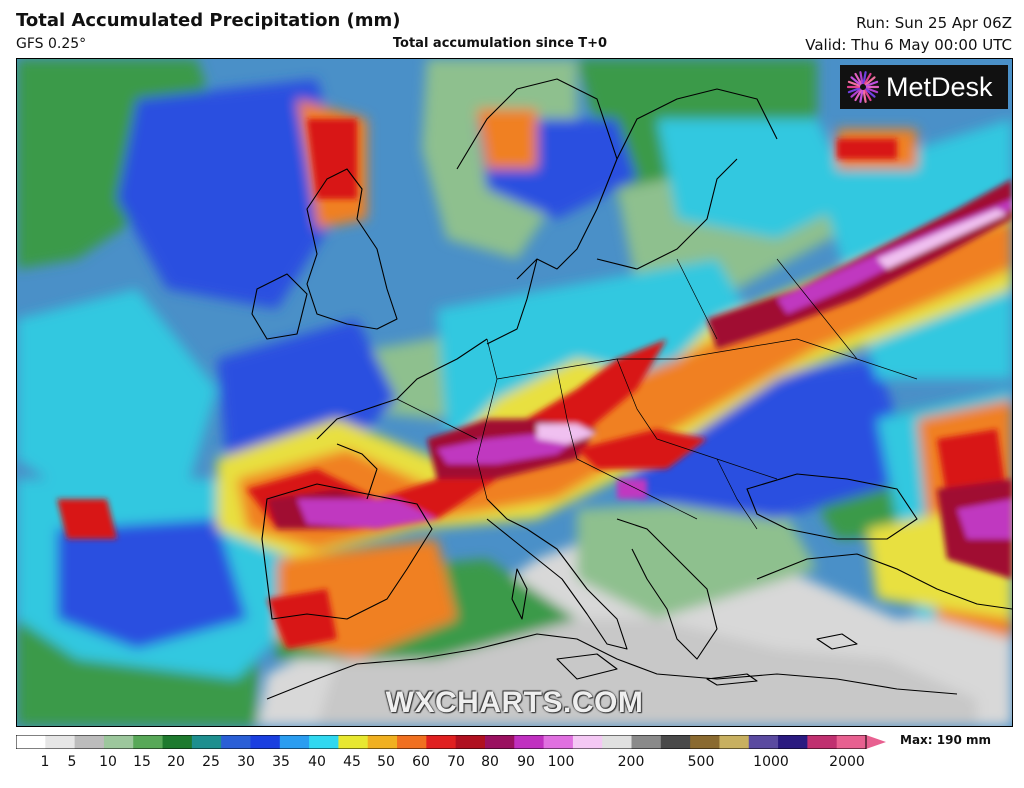  Describe the element at coordinates (211, 762) in the screenshot. I see `colorbar-tick-label: 25` at that location.